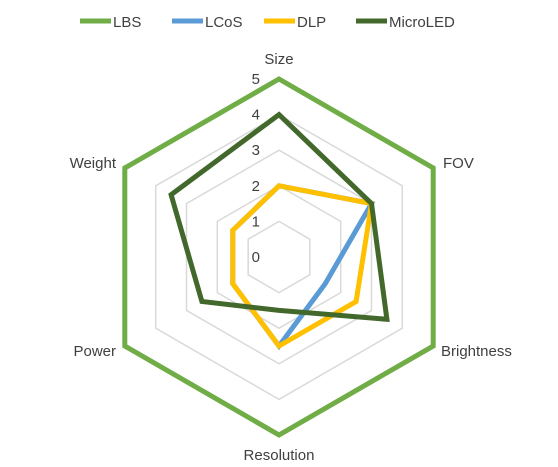 The width and height of the screenshot is (558, 467). Describe the element at coordinates (278, 59) in the screenshot. I see `axis-label-size: Size` at that location.